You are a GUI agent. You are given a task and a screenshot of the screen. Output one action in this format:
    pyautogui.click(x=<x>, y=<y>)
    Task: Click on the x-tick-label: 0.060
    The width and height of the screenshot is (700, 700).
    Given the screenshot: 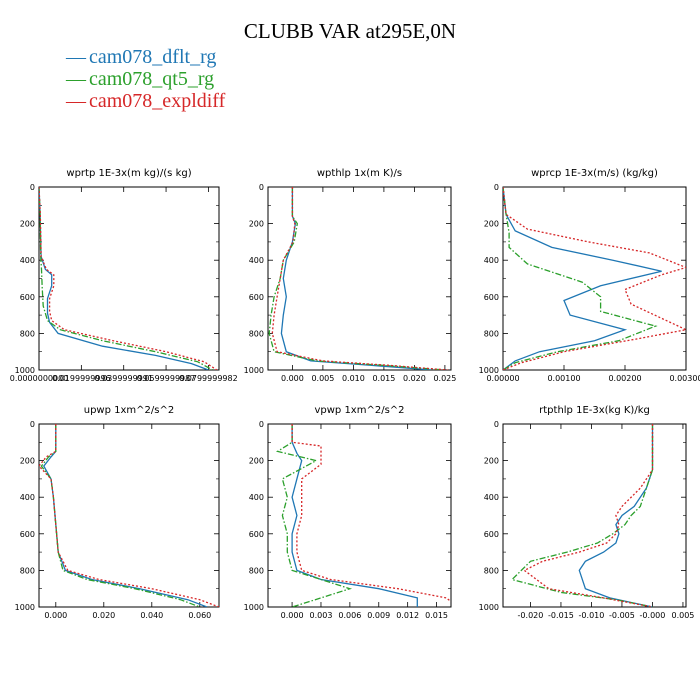 What is the action you would take?
    pyautogui.click(x=199, y=615)
    